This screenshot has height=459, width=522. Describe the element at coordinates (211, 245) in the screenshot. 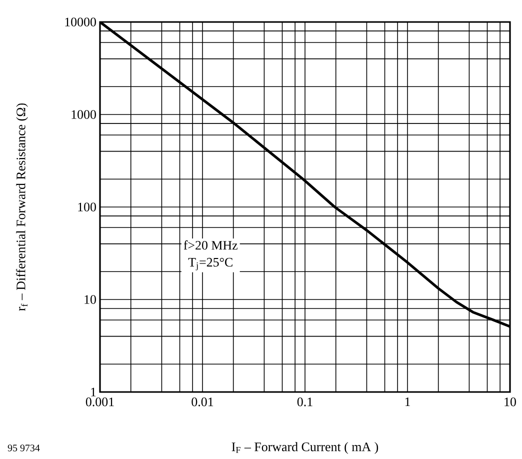

I see `annotation: f>20 MHz` at that location.